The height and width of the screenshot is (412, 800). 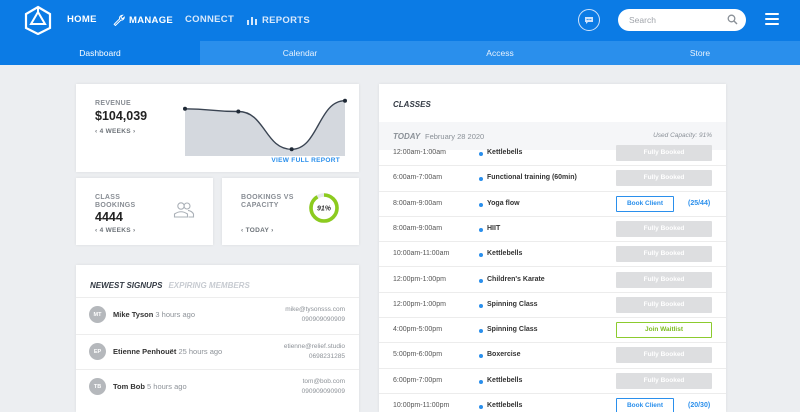 I want to click on avatar: EP, so click(x=97, y=351).